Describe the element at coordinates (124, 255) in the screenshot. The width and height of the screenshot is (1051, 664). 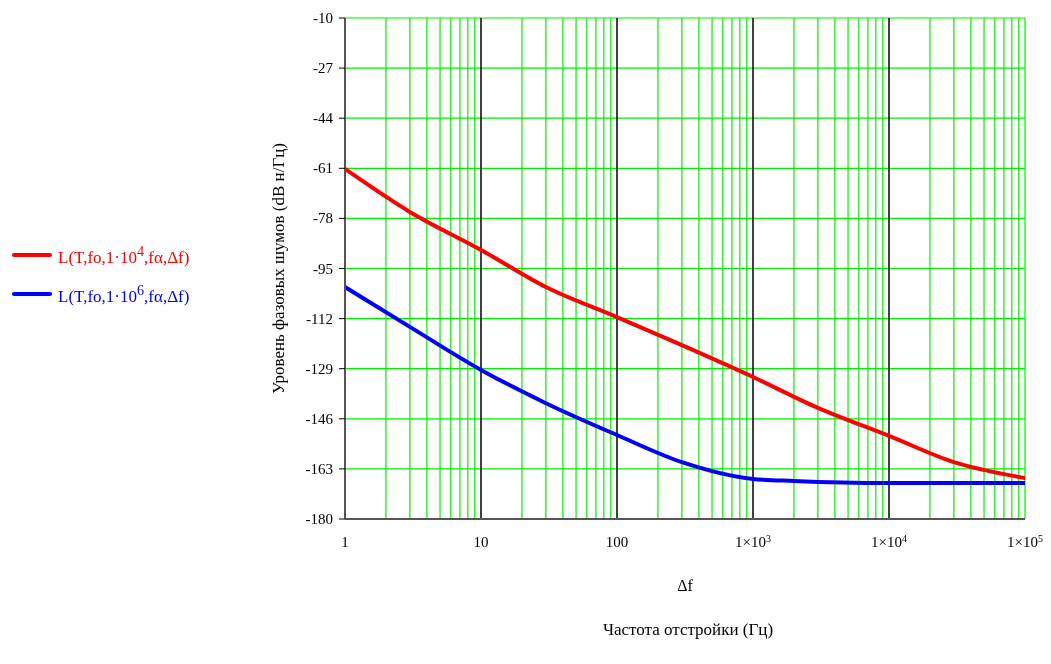
I see `legend-label: L(T,fo,1·10$^{4}$,fα,Δf)` at that location.